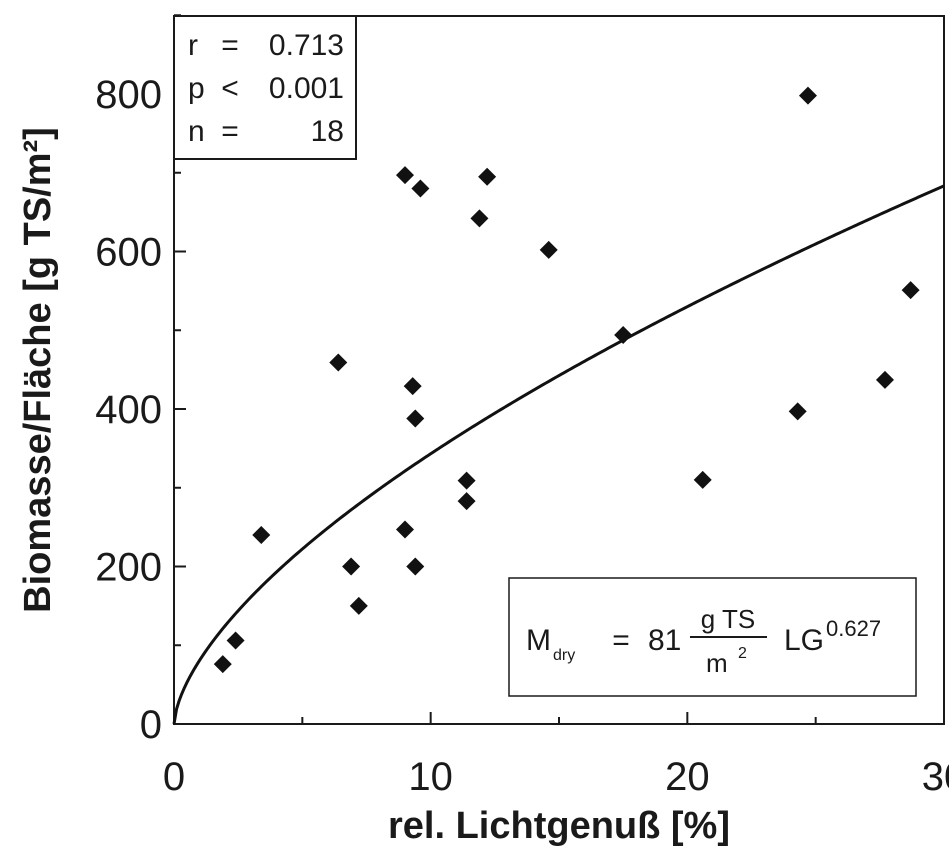 The height and width of the screenshot is (846, 949). I want to click on equation-variable: LG, so click(804, 640).